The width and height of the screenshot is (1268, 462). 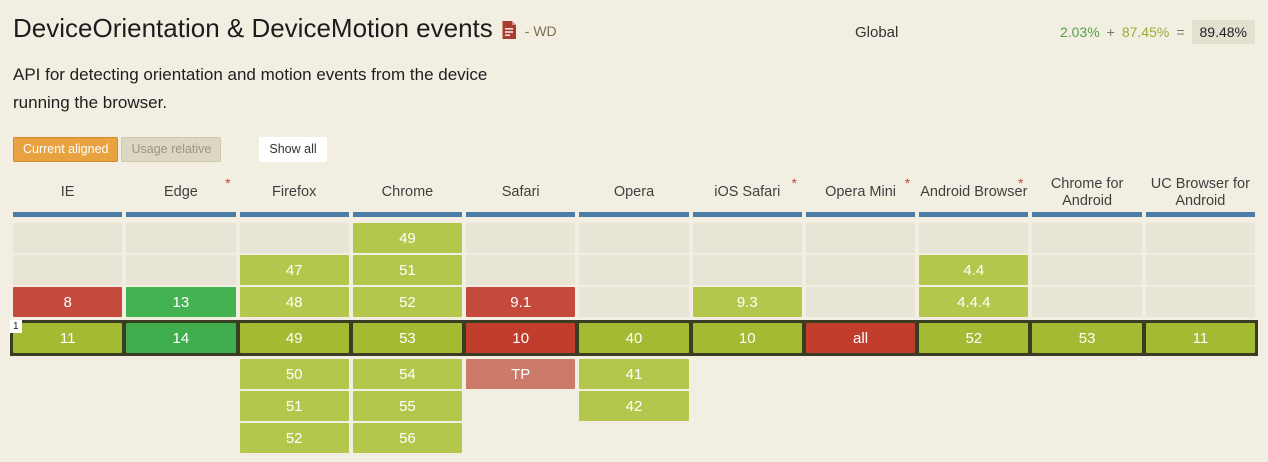 What do you see at coordinates (877, 32) in the screenshot?
I see `global-label: Global` at bounding box center [877, 32].